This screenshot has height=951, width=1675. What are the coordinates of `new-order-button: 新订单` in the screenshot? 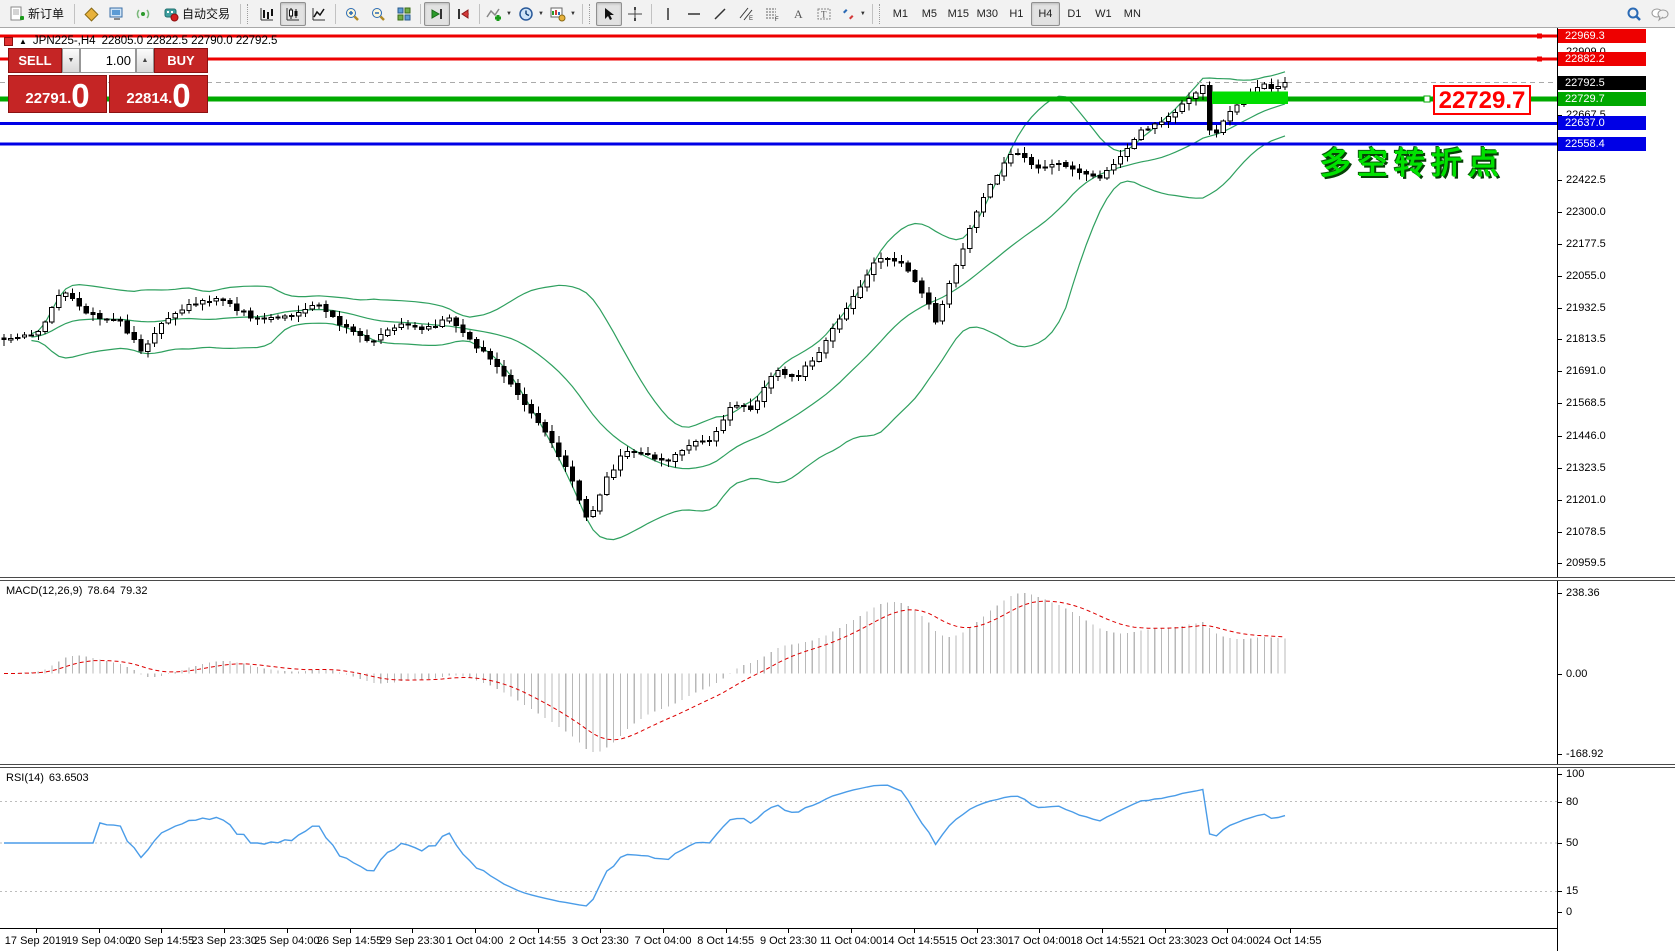 It's located at (36, 14).